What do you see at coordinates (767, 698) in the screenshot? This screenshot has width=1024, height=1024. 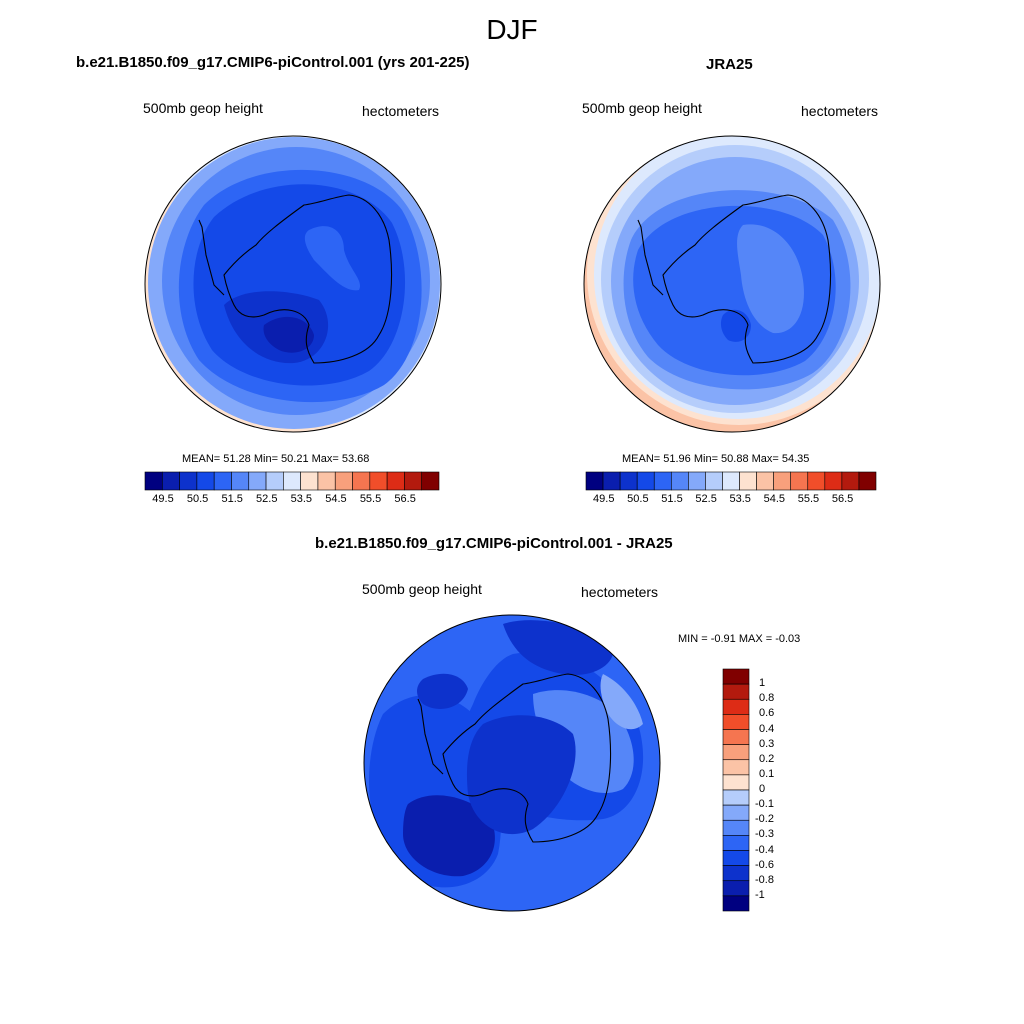 I see `colorbar-tick-label: 0.8` at bounding box center [767, 698].